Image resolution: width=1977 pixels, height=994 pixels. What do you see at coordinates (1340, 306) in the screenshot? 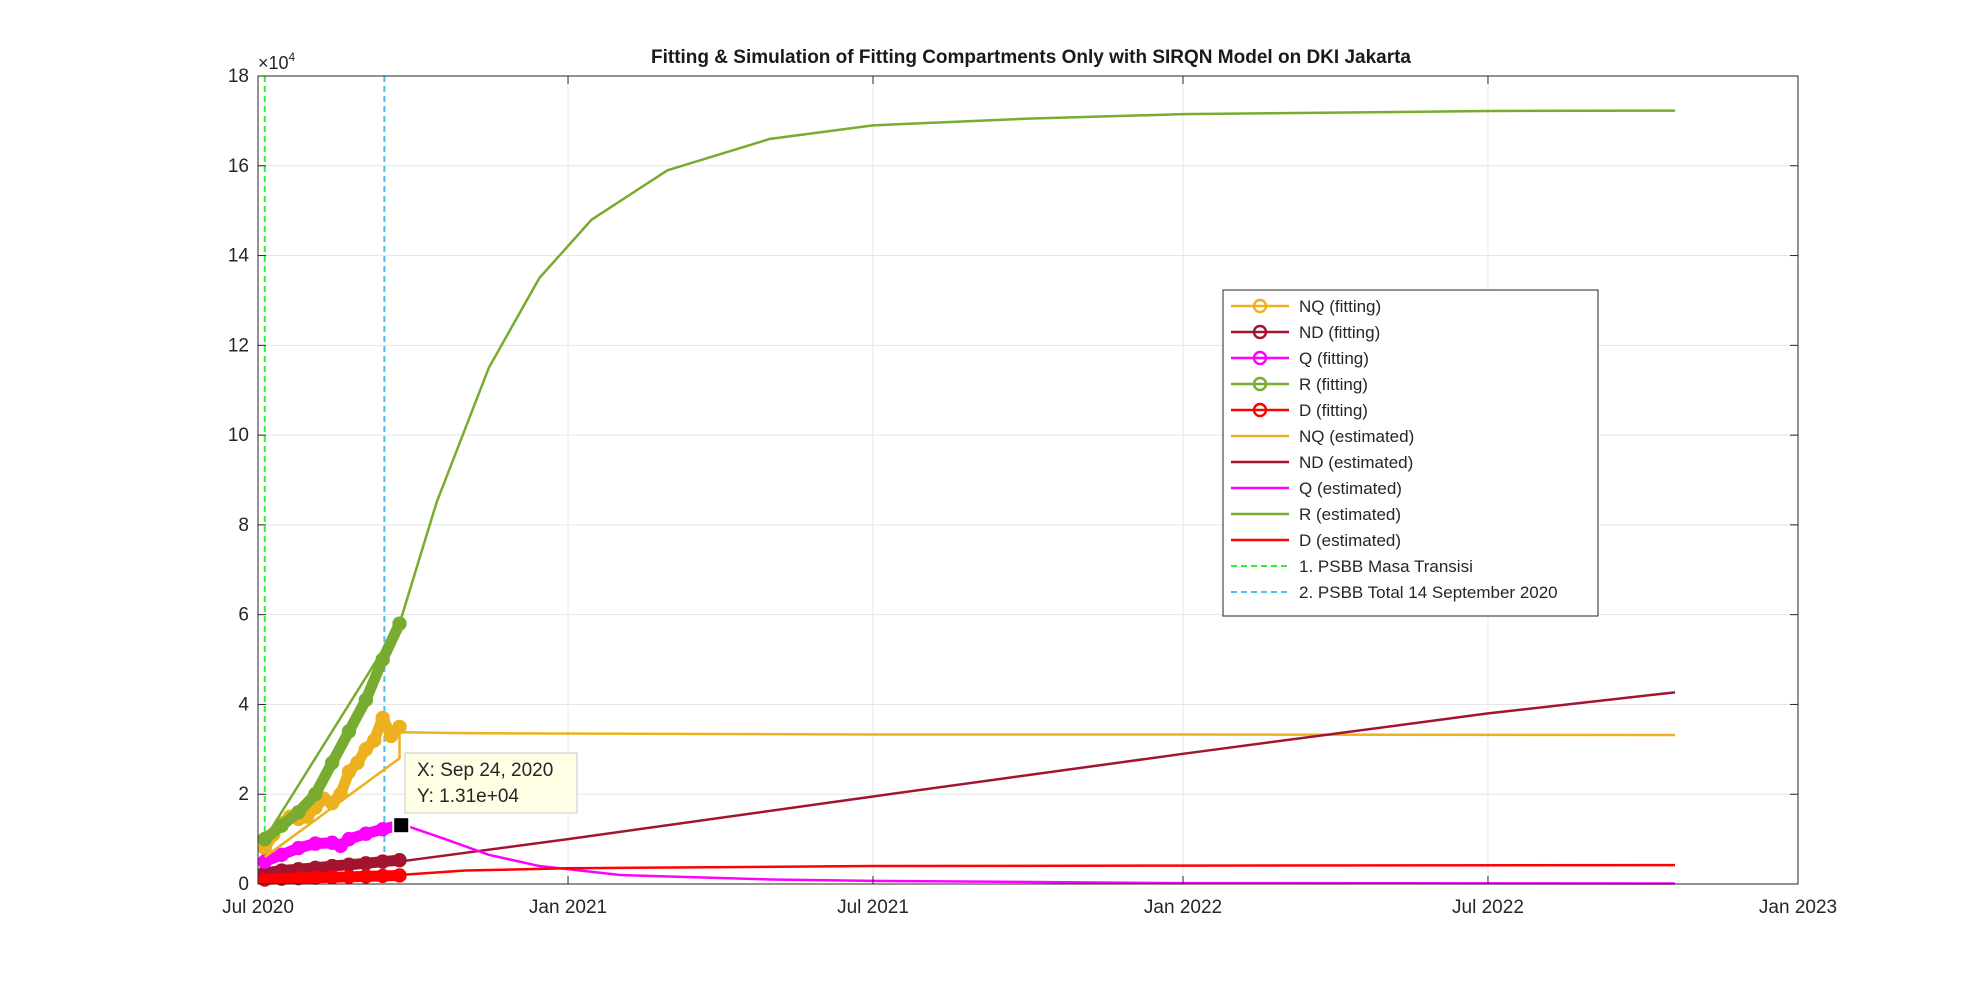
I see `legend-label: NQ (fitting)` at bounding box center [1340, 306].